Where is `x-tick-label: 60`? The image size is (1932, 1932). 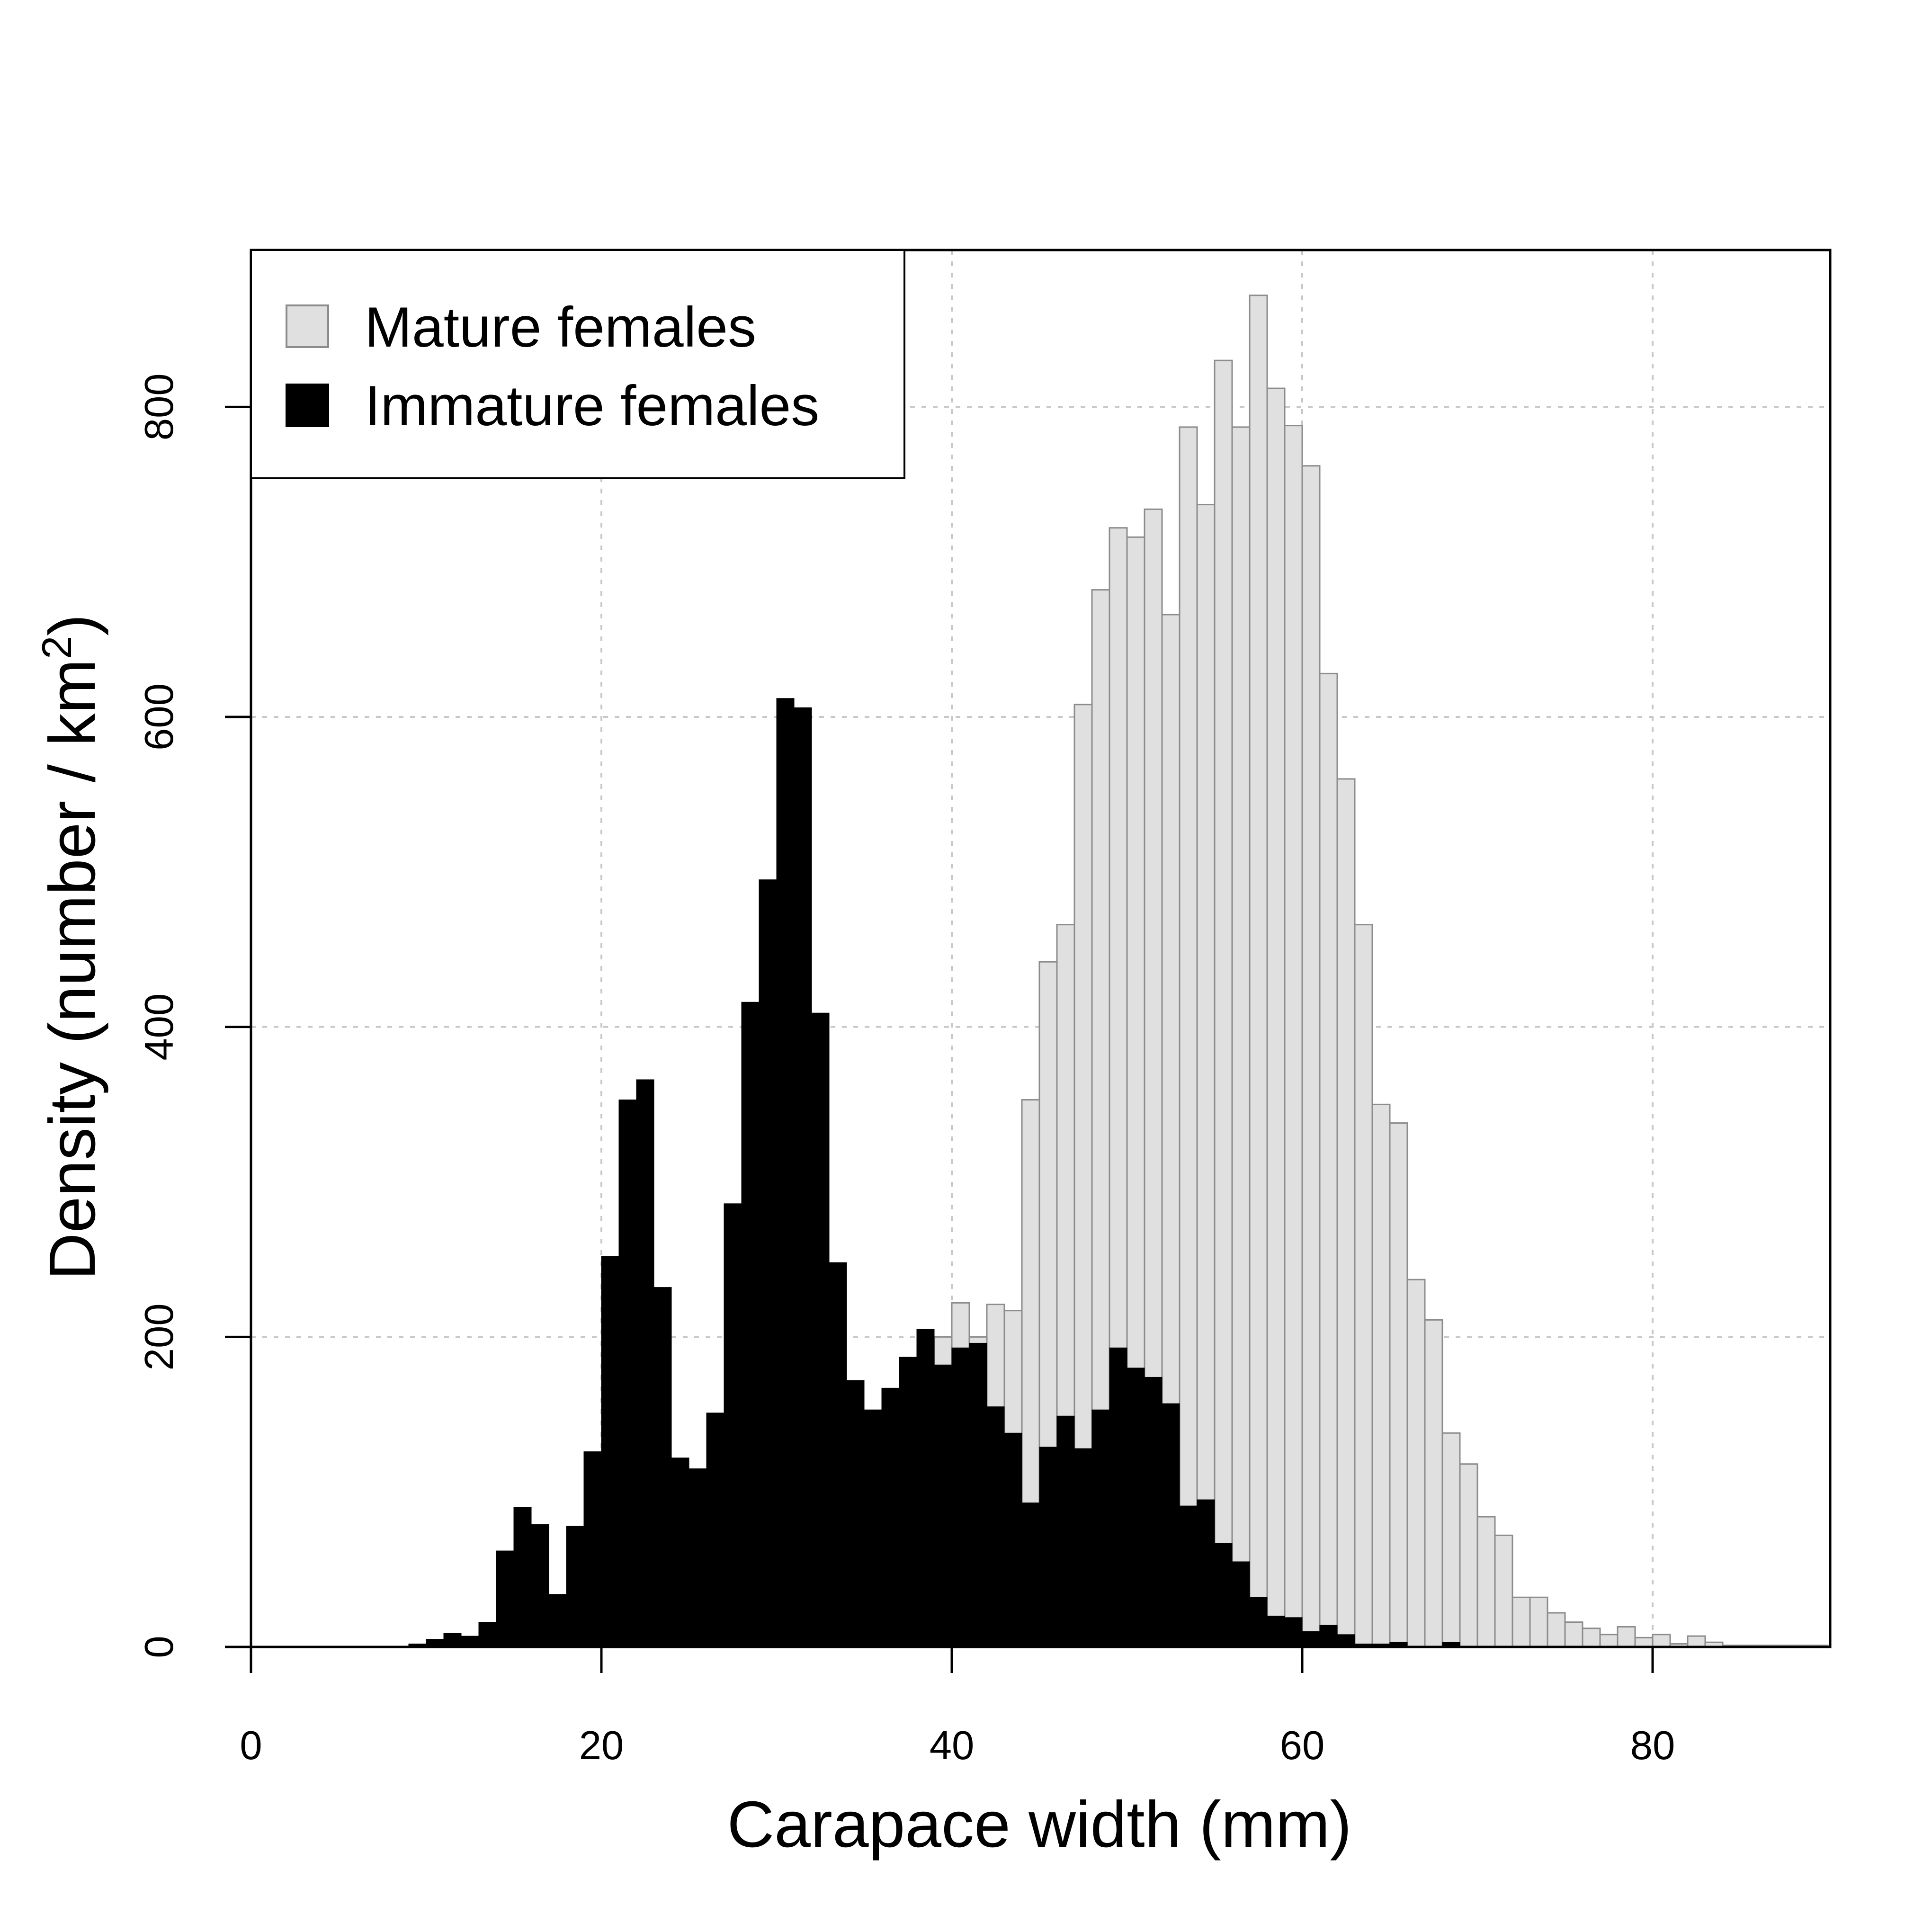
x-tick-label: 60 is located at coordinates (1302, 1745).